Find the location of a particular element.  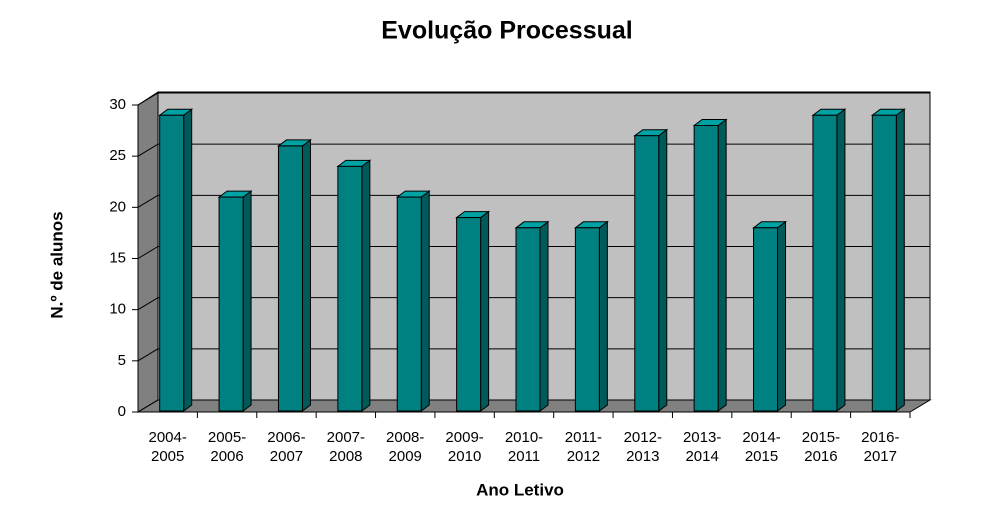

x-tick-label: 2016- 2017 is located at coordinates (880, 447).